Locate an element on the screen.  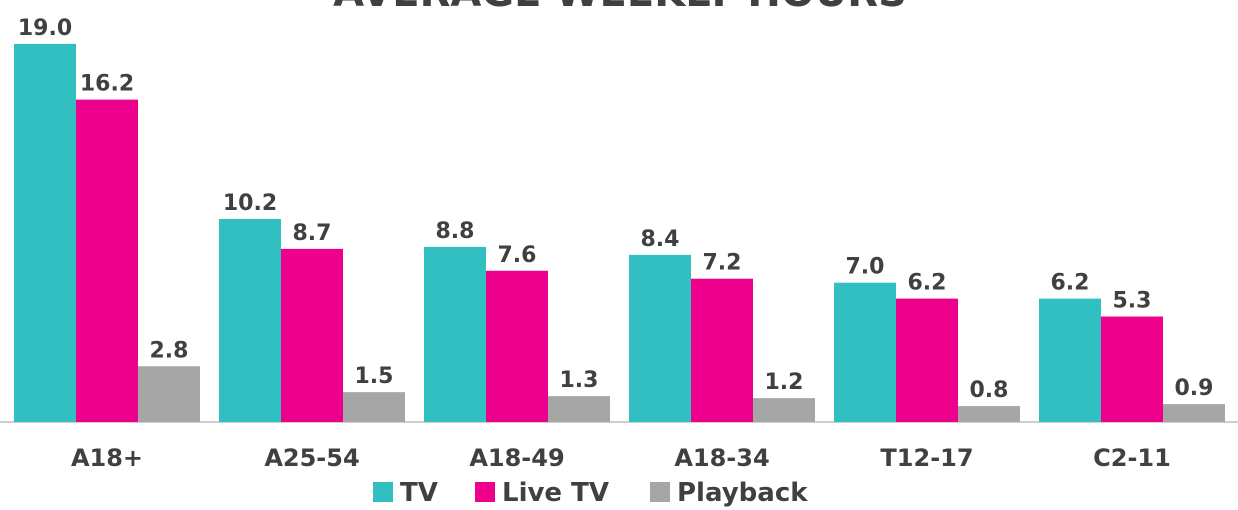
data-label: 5.3 is located at coordinates (1132, 301).